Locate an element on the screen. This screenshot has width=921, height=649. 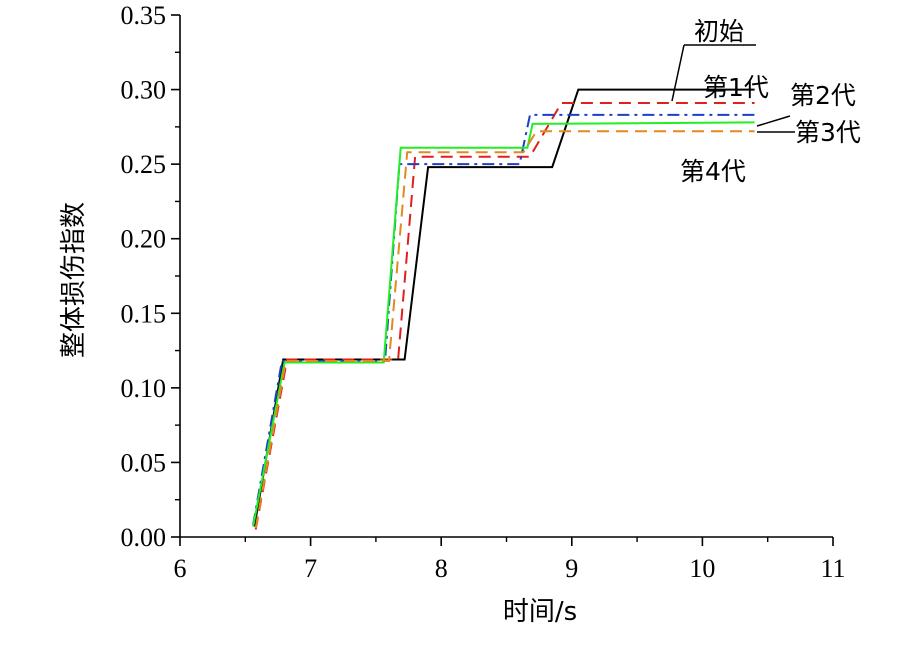
x-tick-label: 11 is located at coordinates (832, 568).